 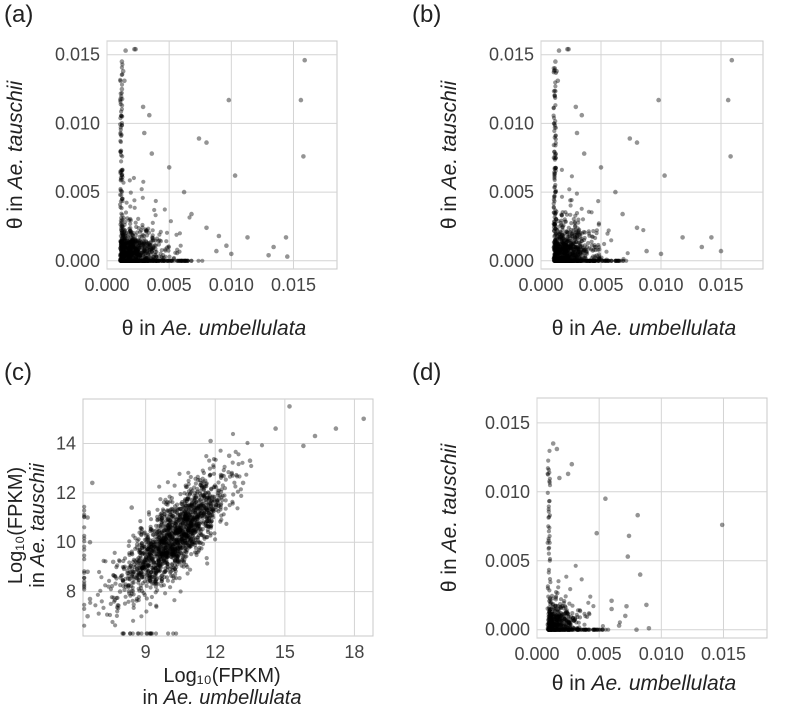 What do you see at coordinates (222, 155) in the screenshot?
I see `plot-area-a` at bounding box center [222, 155].